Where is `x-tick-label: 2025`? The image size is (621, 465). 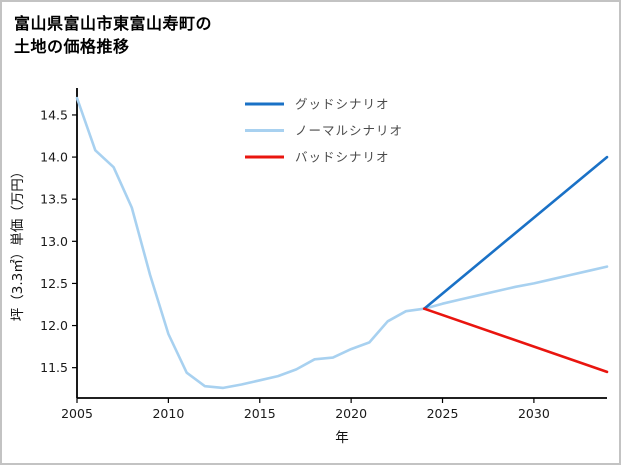
x-tick-label: 2025 is located at coordinates (443, 413).